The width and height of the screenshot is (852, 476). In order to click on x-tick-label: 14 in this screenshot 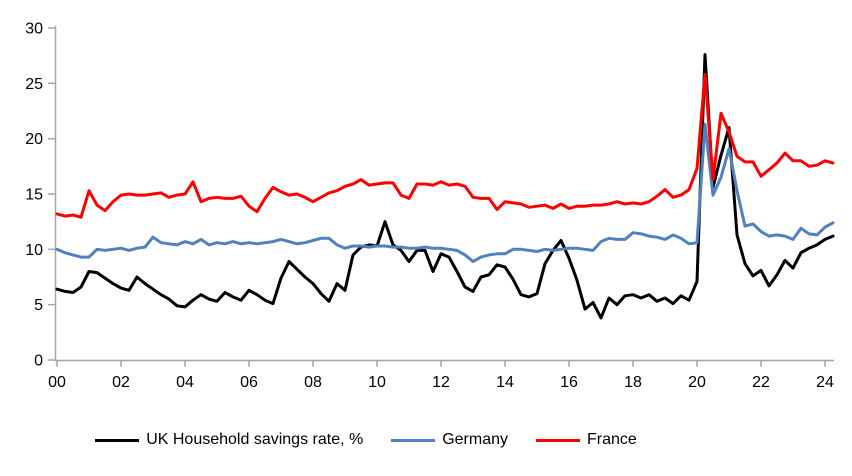, I will do `click(505, 382)`.